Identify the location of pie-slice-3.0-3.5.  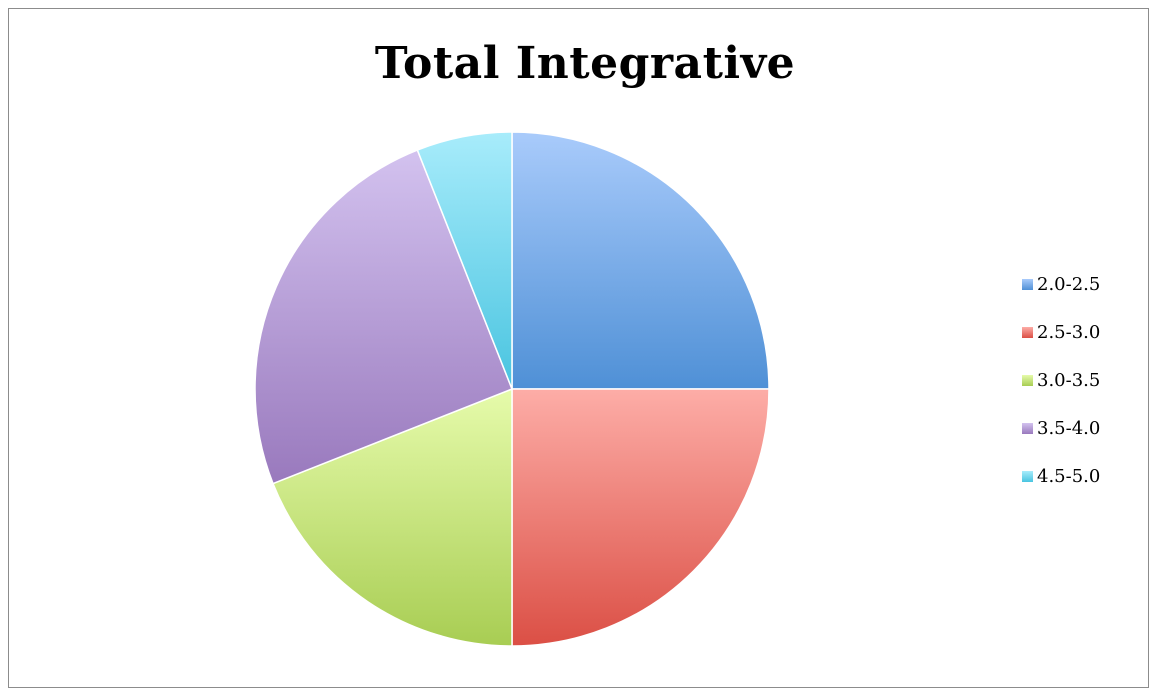
(392, 517).